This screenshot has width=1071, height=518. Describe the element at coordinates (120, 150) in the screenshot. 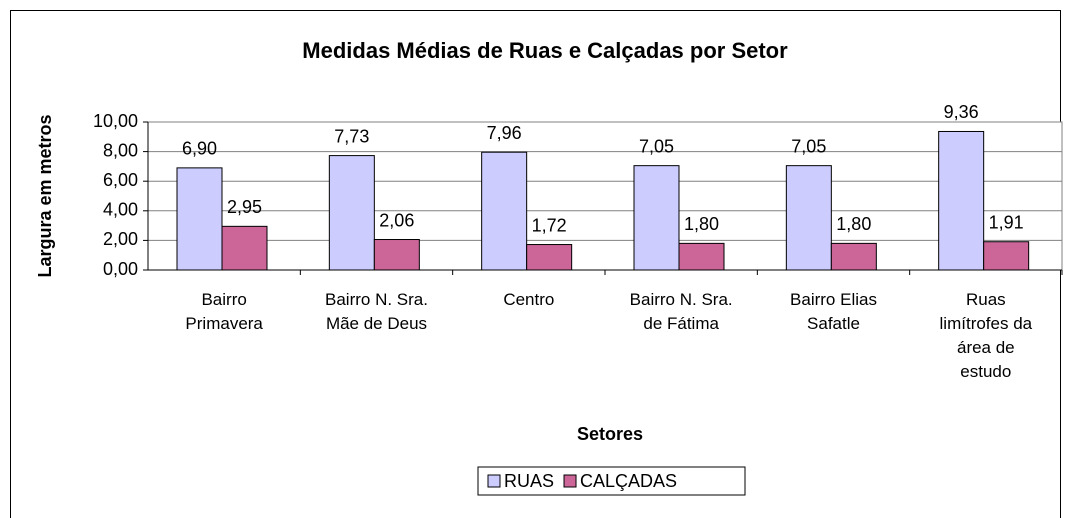

I see `y-tick-label: 8,00` at that location.